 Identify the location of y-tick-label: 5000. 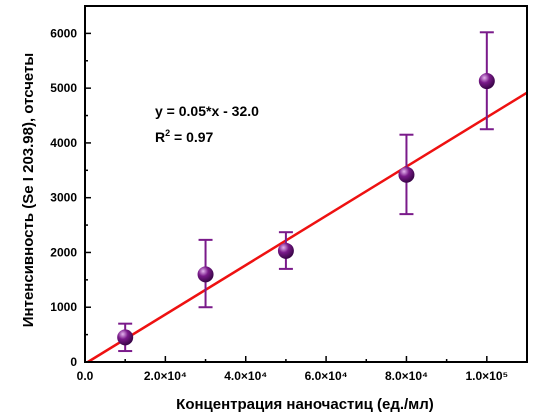
(63, 88).